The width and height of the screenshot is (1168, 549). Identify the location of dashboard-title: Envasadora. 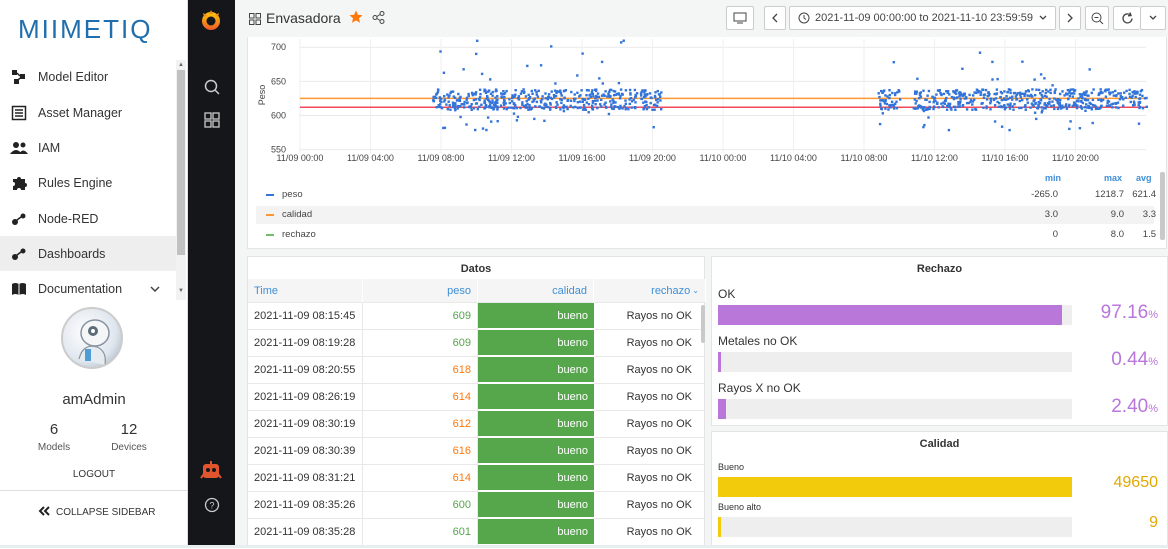
(303, 18).